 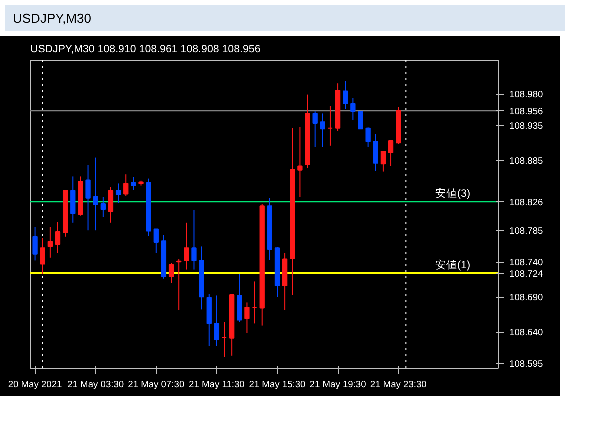 I want to click on x-tick-label: 21 May 15:30, so click(x=277, y=385).